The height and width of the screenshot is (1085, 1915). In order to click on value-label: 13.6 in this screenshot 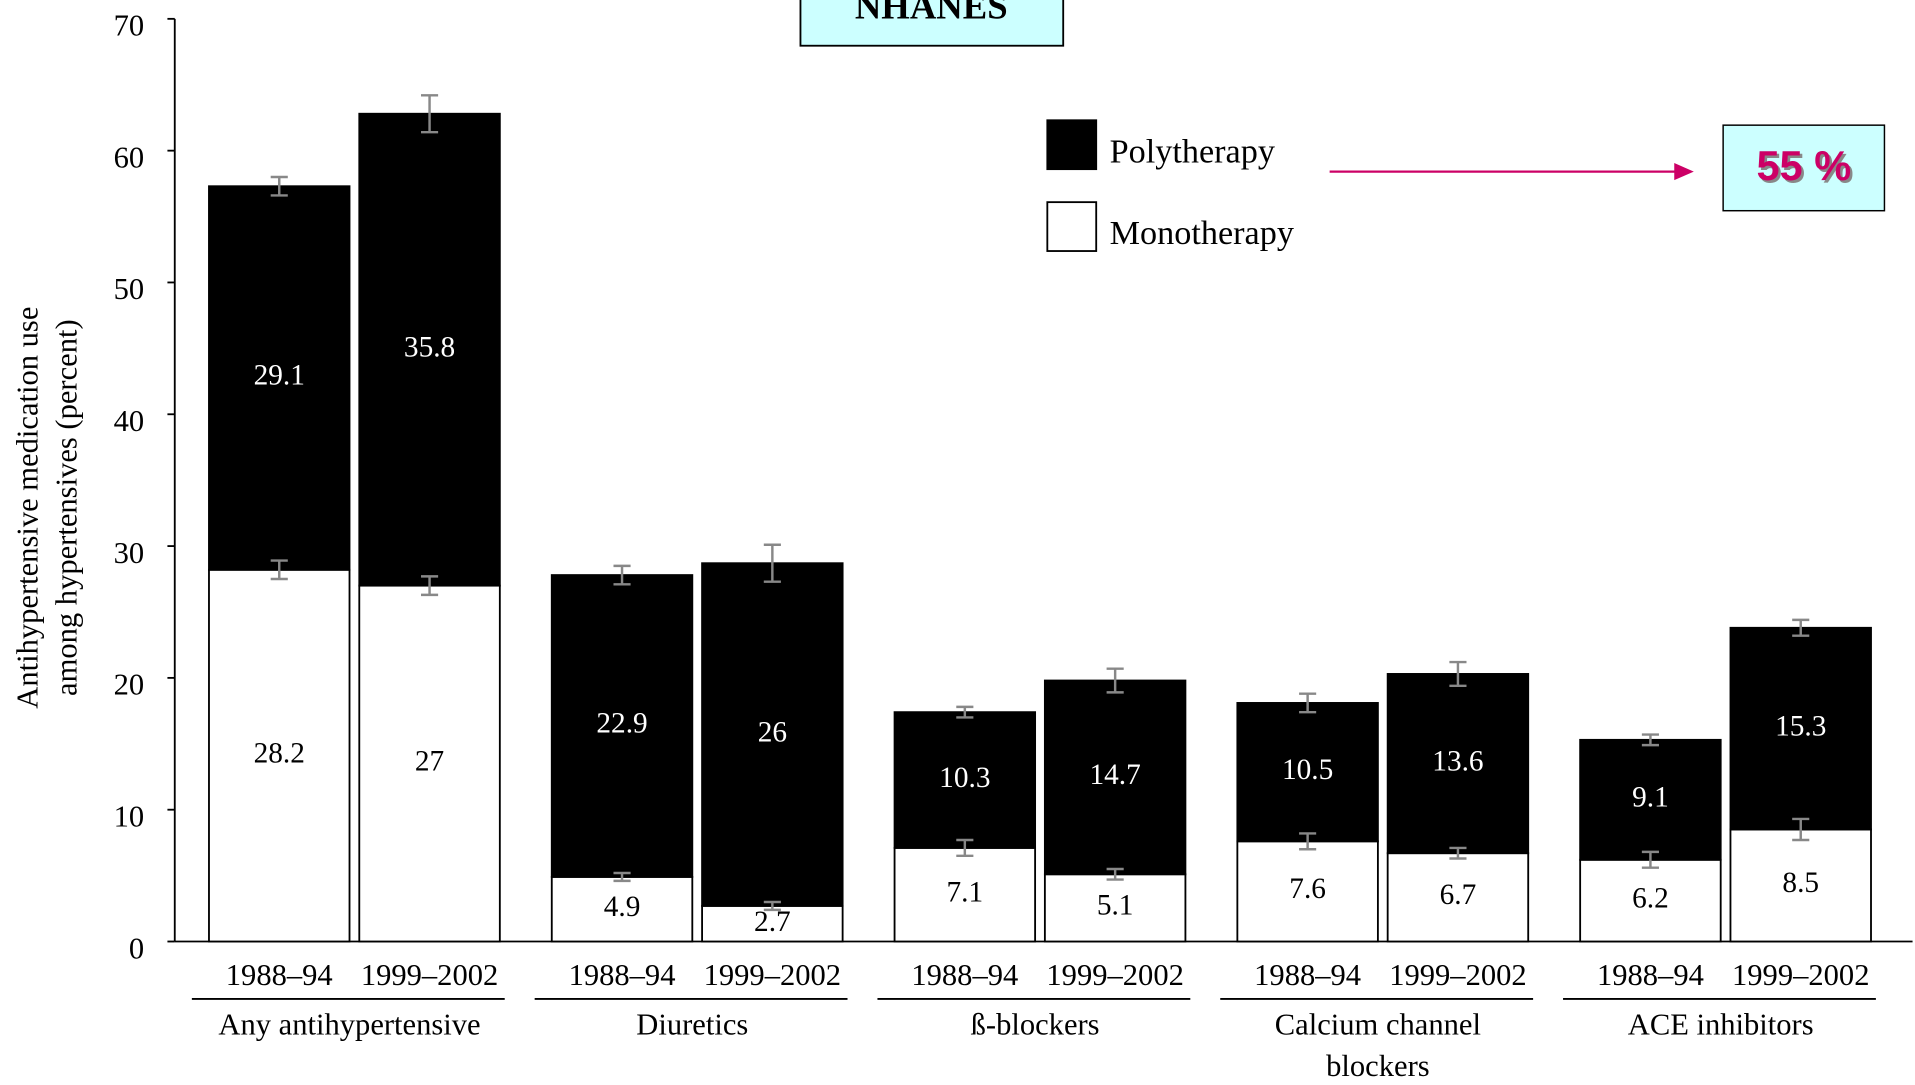, I will do `click(1457, 761)`.